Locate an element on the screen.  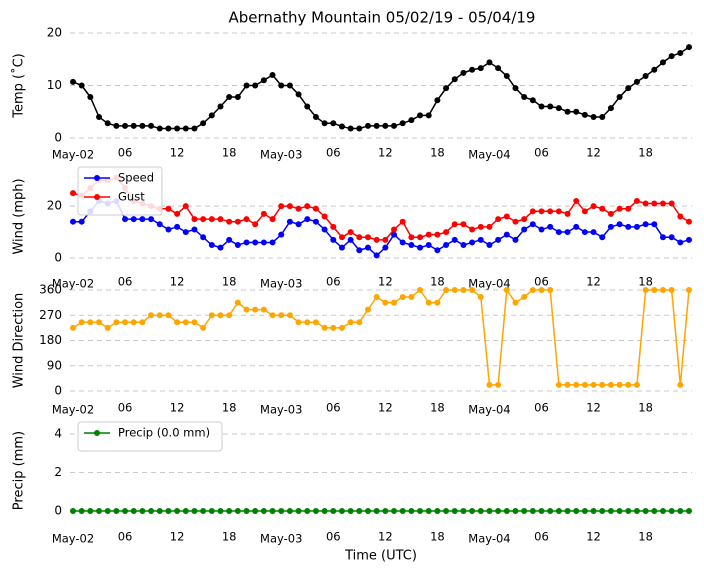
x-tick-label: 12 is located at coordinates (177, 153).